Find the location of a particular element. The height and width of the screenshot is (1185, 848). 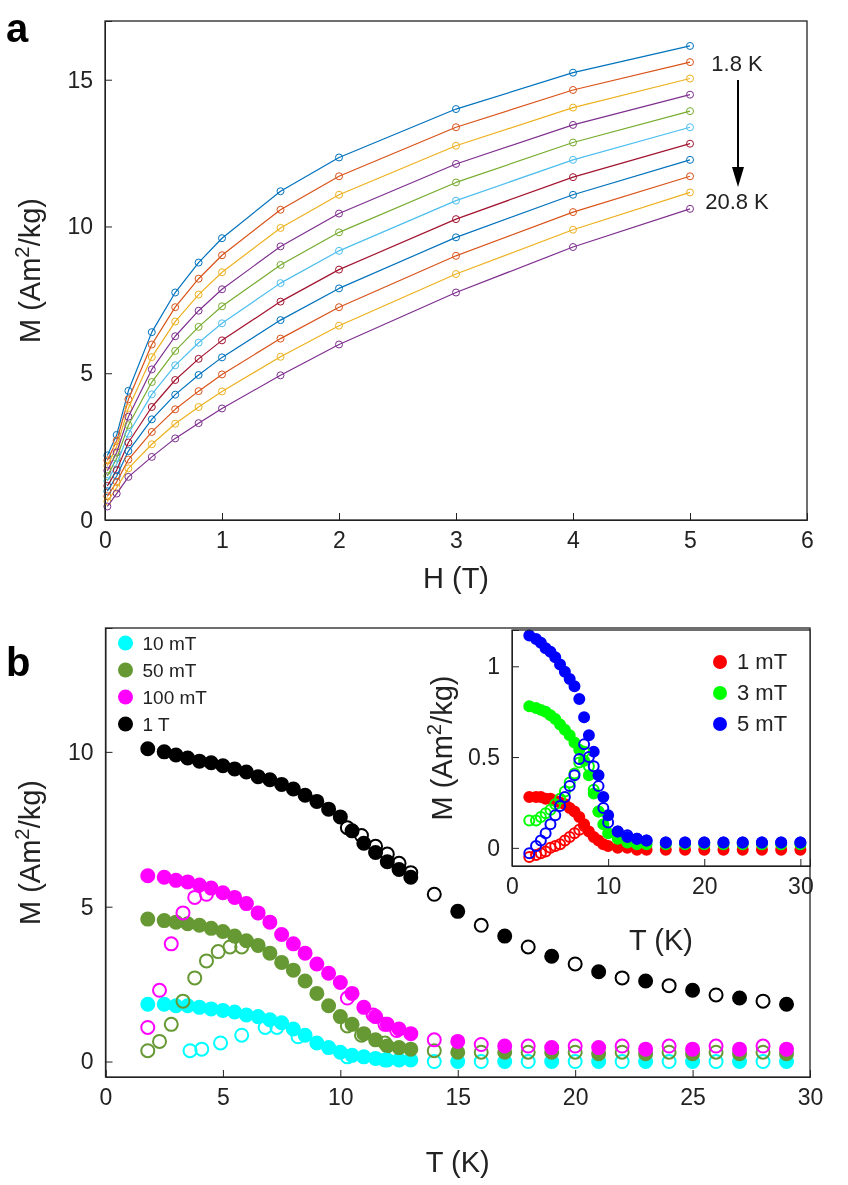

x-tick-label: 25 is located at coordinates (693, 1097).